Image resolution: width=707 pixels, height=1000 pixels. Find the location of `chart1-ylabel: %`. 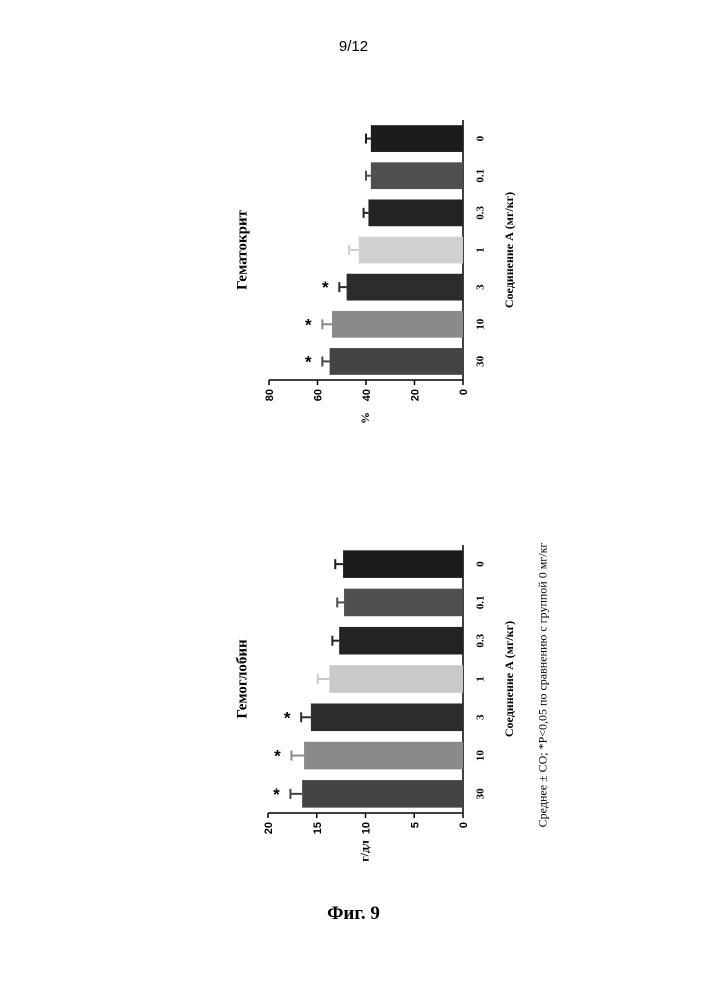

chart1-ylabel: % is located at coordinates (365, 418).